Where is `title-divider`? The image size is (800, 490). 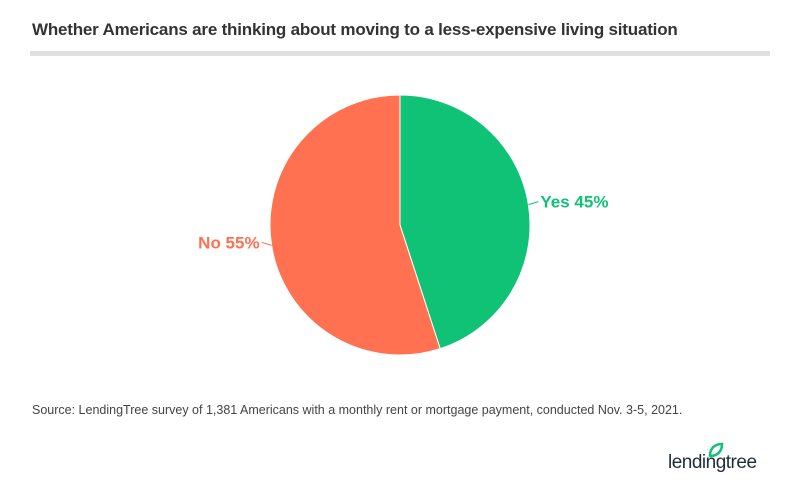 title-divider is located at coordinates (400, 53).